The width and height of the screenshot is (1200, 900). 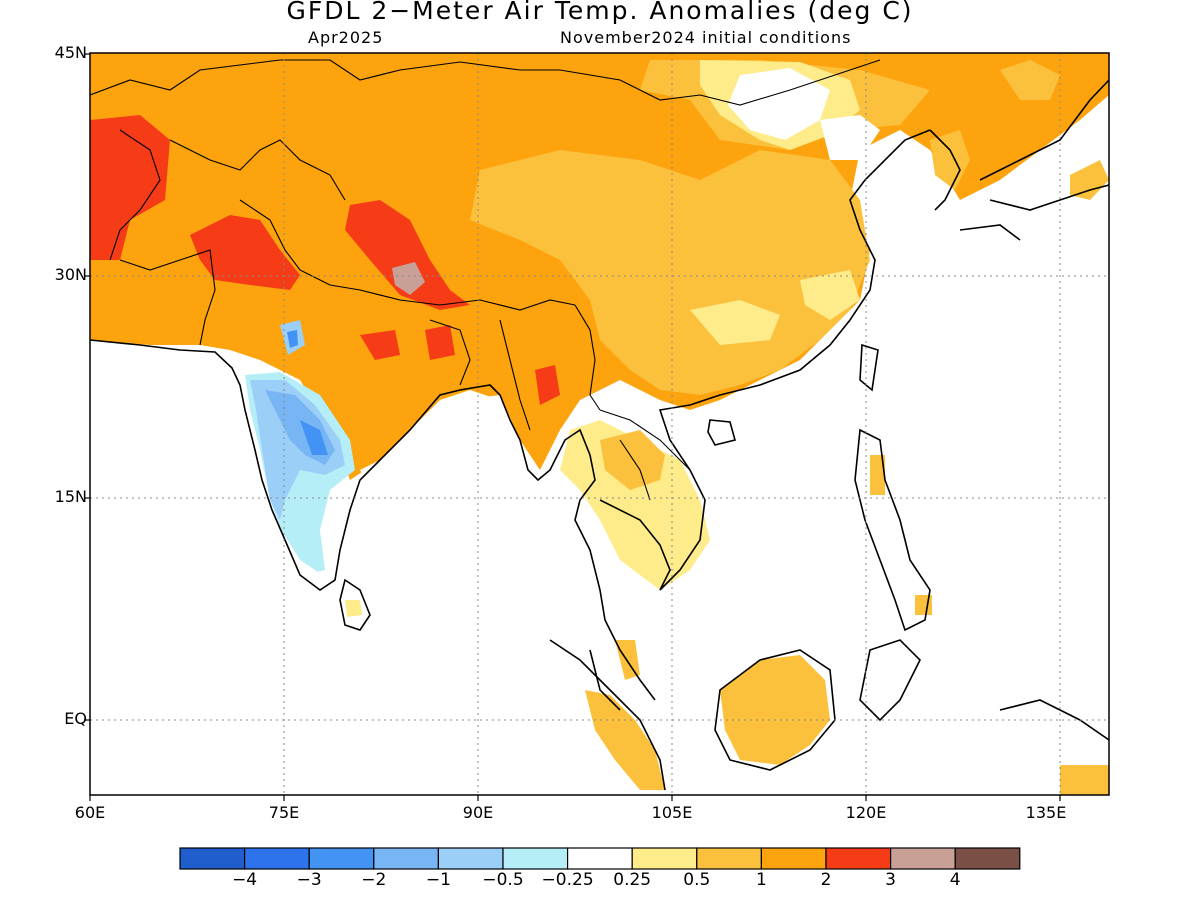 I want to click on anomaly-region-srilanka, so click(x=353, y=608).